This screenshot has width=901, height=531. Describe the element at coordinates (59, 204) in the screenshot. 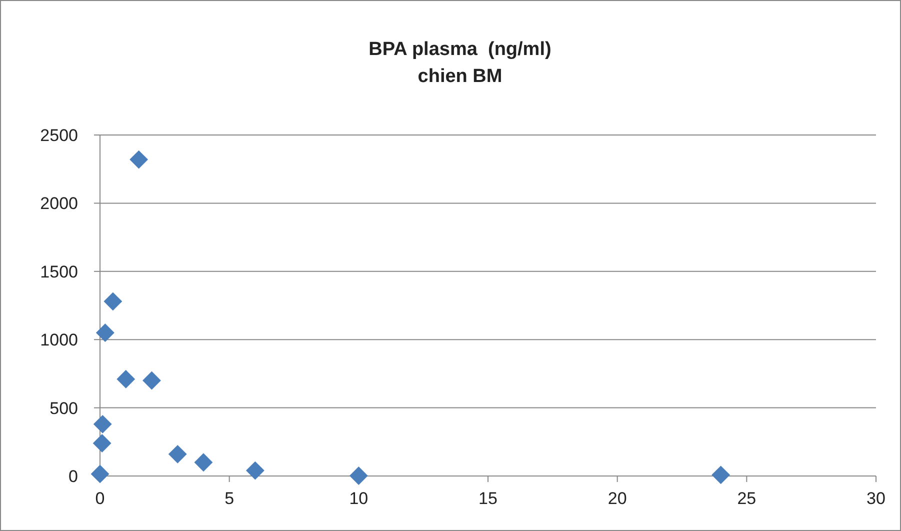

I see `y-tick-label: 2000` at that location.